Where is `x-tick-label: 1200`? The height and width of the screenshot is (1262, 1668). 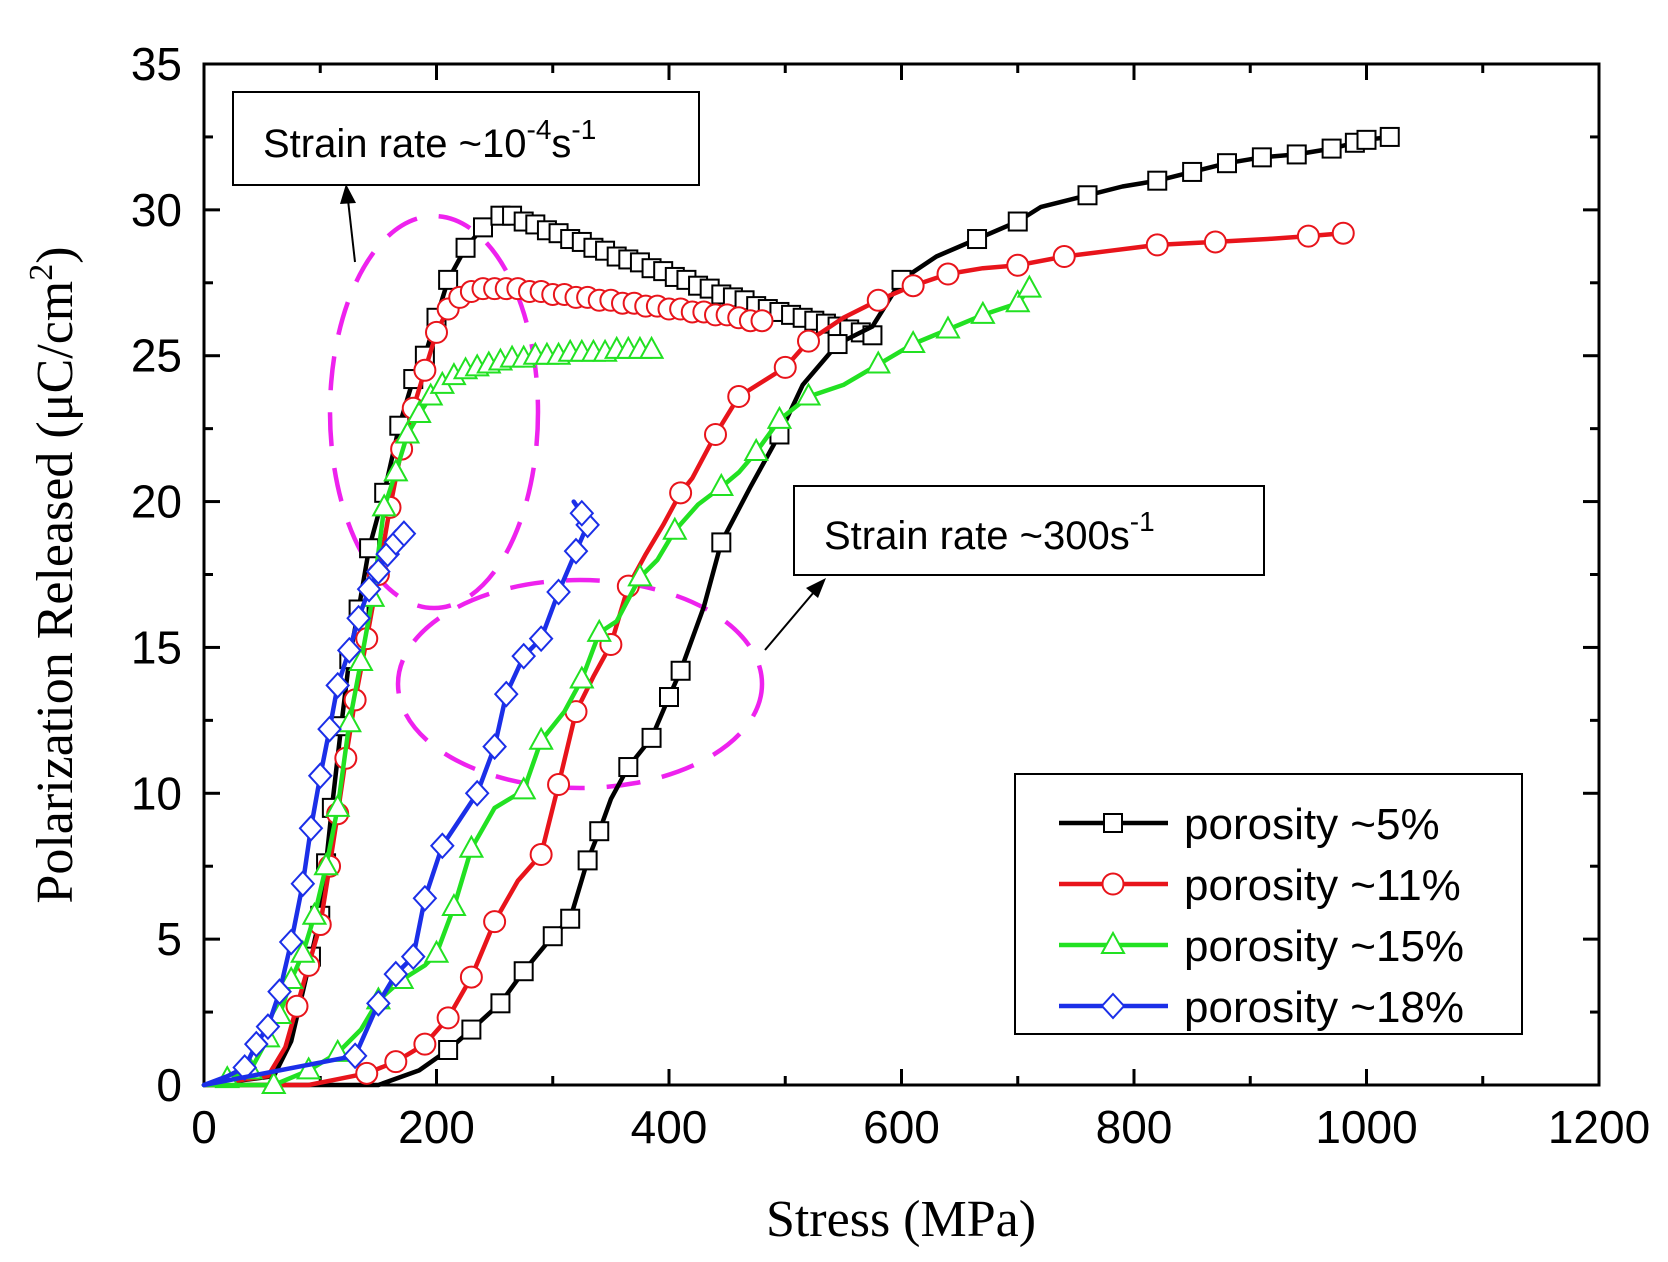 x-tick-label: 1200 is located at coordinates (1599, 1127).